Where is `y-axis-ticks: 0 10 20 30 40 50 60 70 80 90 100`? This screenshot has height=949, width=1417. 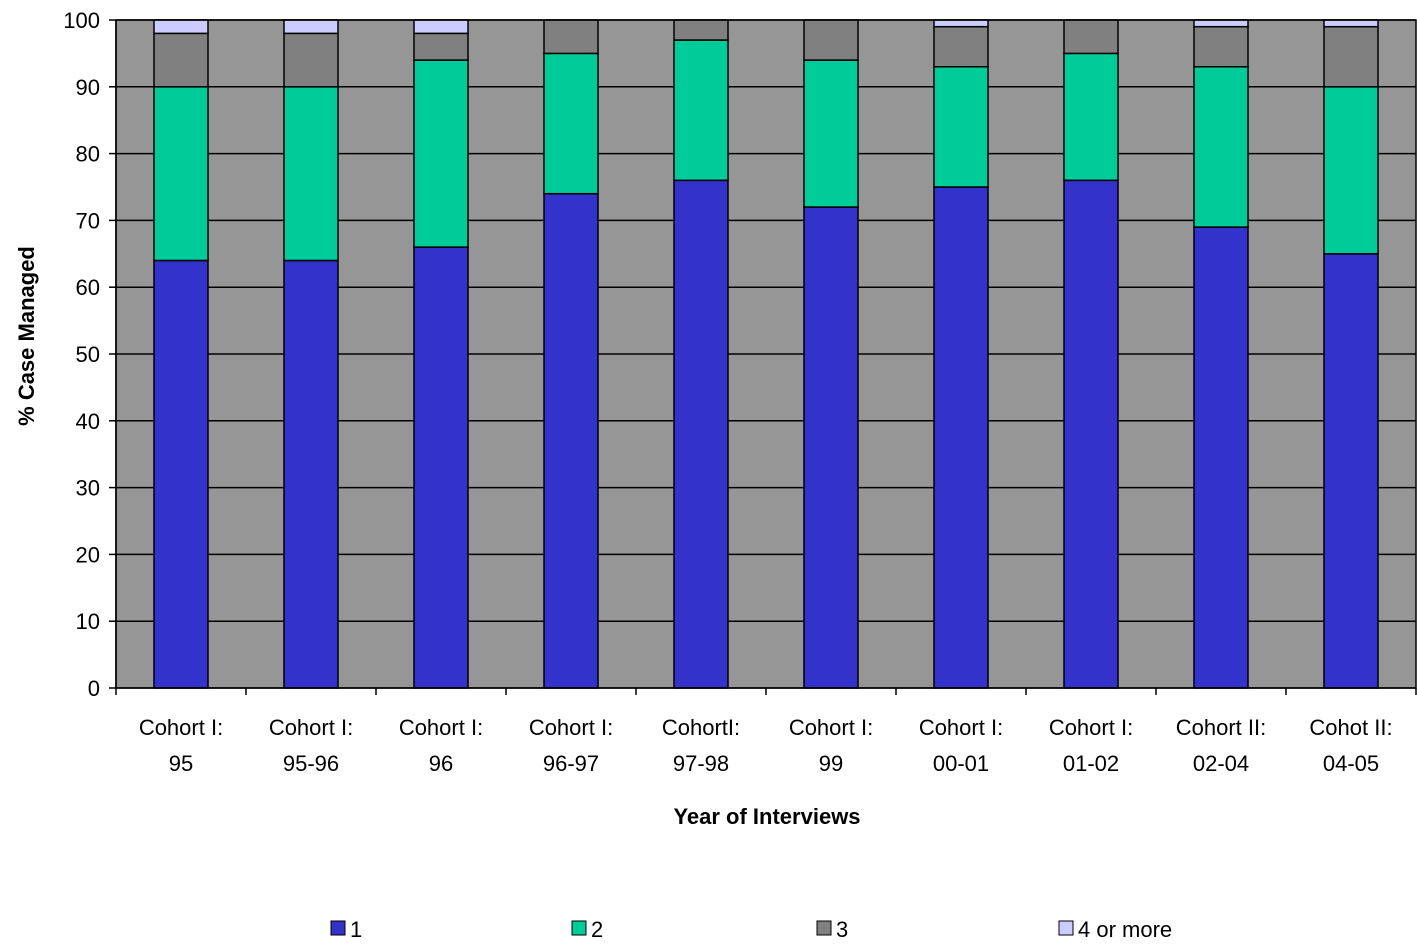 y-axis-ticks: 0 10 20 30 40 50 60 70 80 90 100 is located at coordinates (90, 354).